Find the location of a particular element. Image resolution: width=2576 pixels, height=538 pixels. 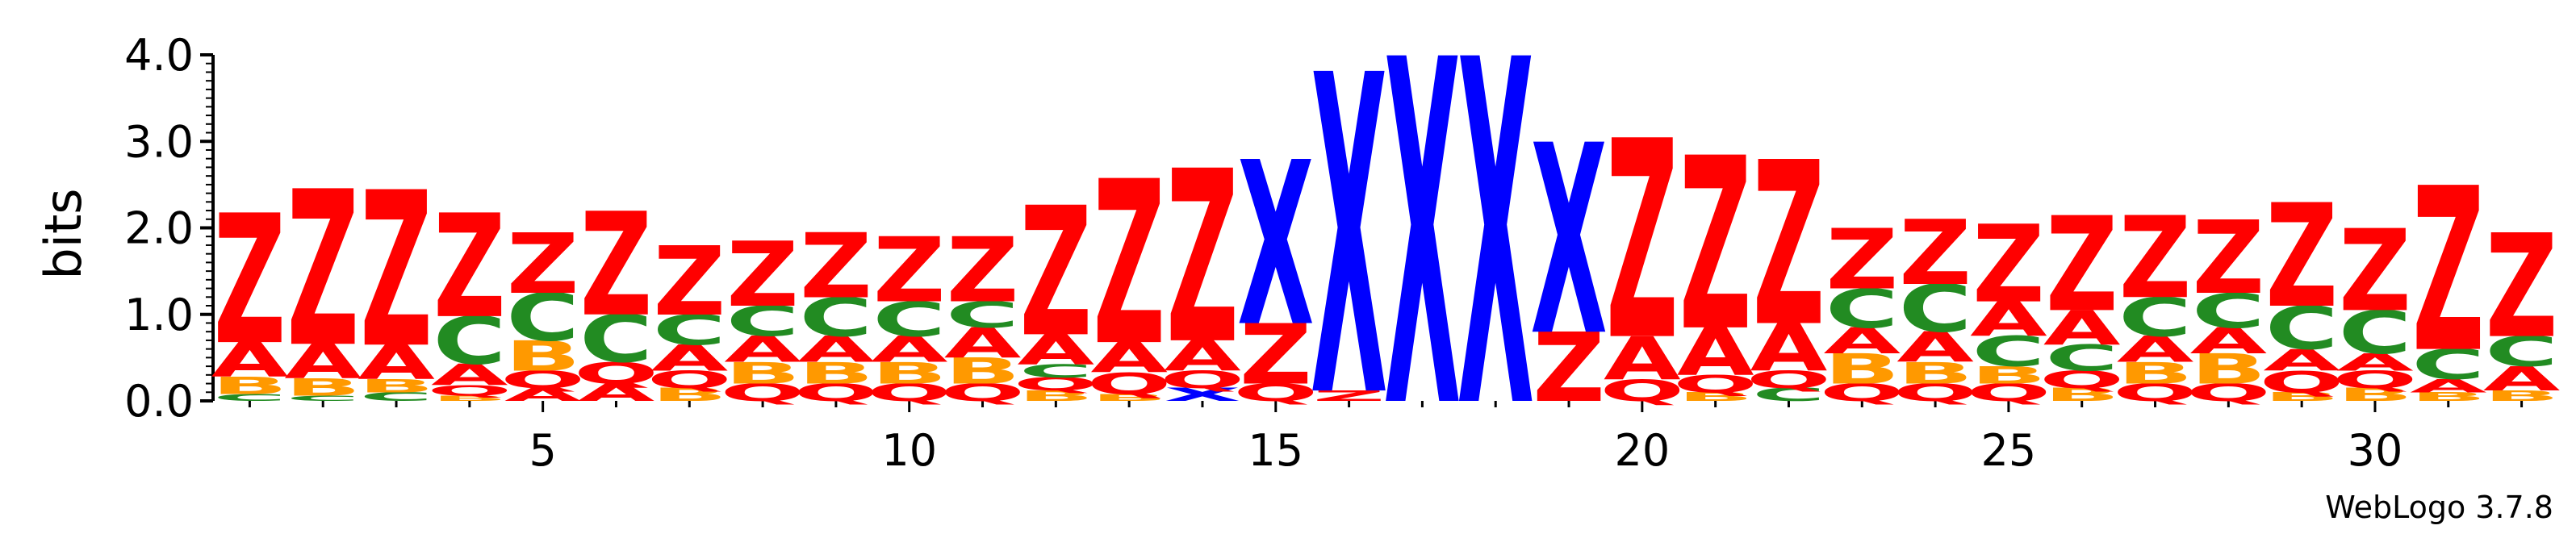

y-tick-label: 0.0 is located at coordinates (159, 401).